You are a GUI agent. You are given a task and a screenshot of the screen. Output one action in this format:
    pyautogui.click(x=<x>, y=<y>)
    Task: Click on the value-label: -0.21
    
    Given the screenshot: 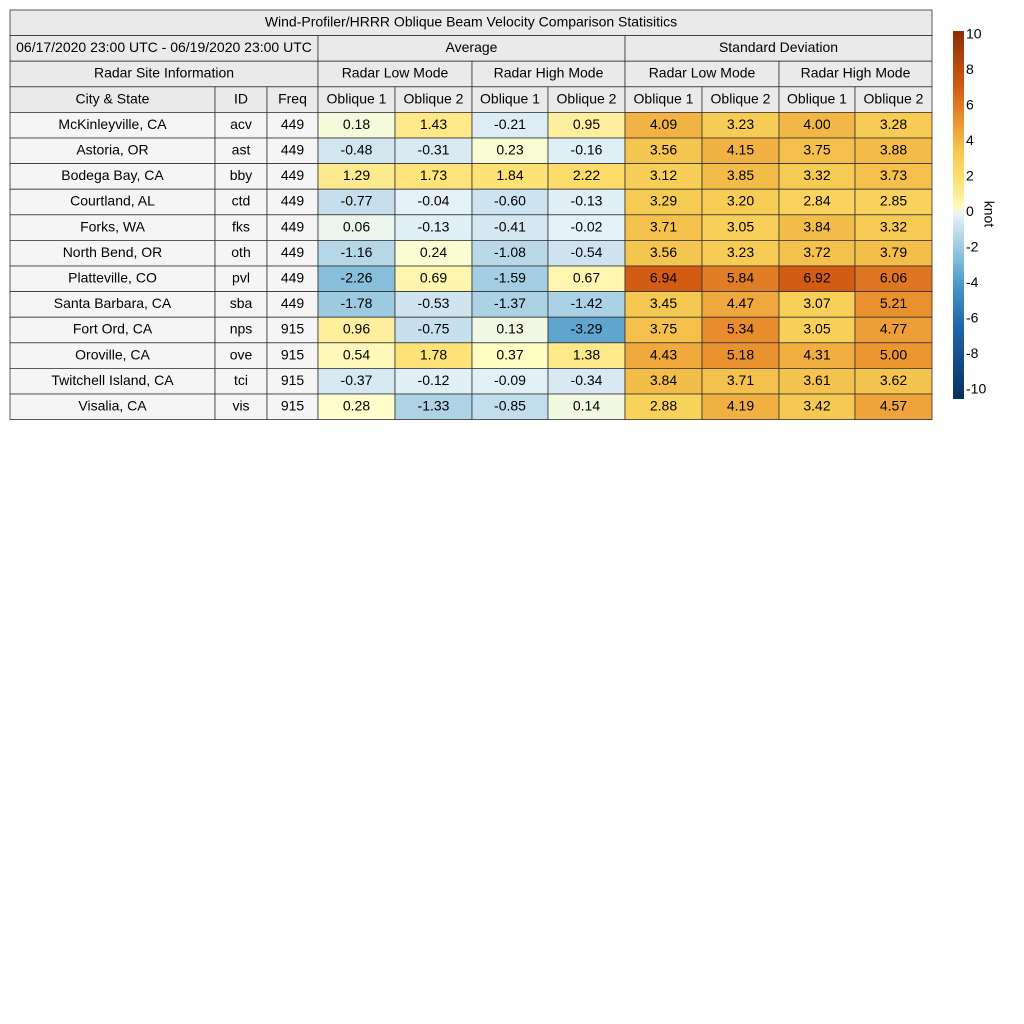 What is the action you would take?
    pyautogui.click(x=510, y=124)
    